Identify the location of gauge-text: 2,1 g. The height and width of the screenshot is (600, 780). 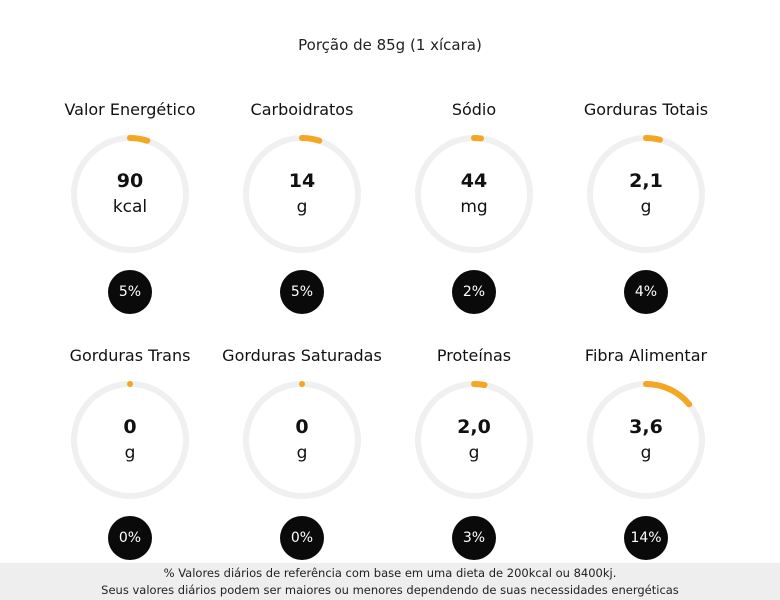
(646, 194).